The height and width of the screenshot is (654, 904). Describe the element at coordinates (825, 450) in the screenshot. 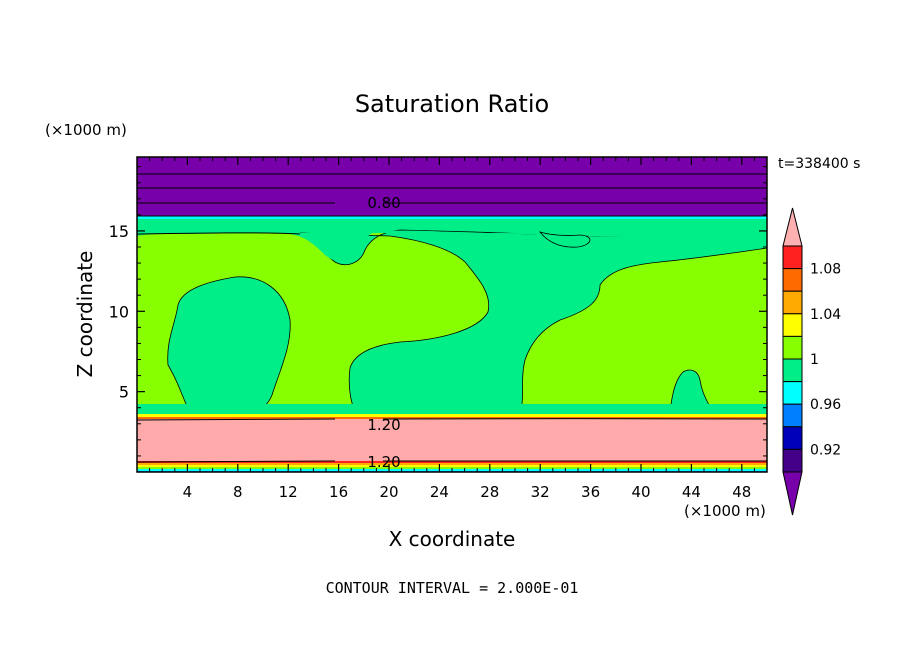

I see `colorbar-label: 0.92` at that location.